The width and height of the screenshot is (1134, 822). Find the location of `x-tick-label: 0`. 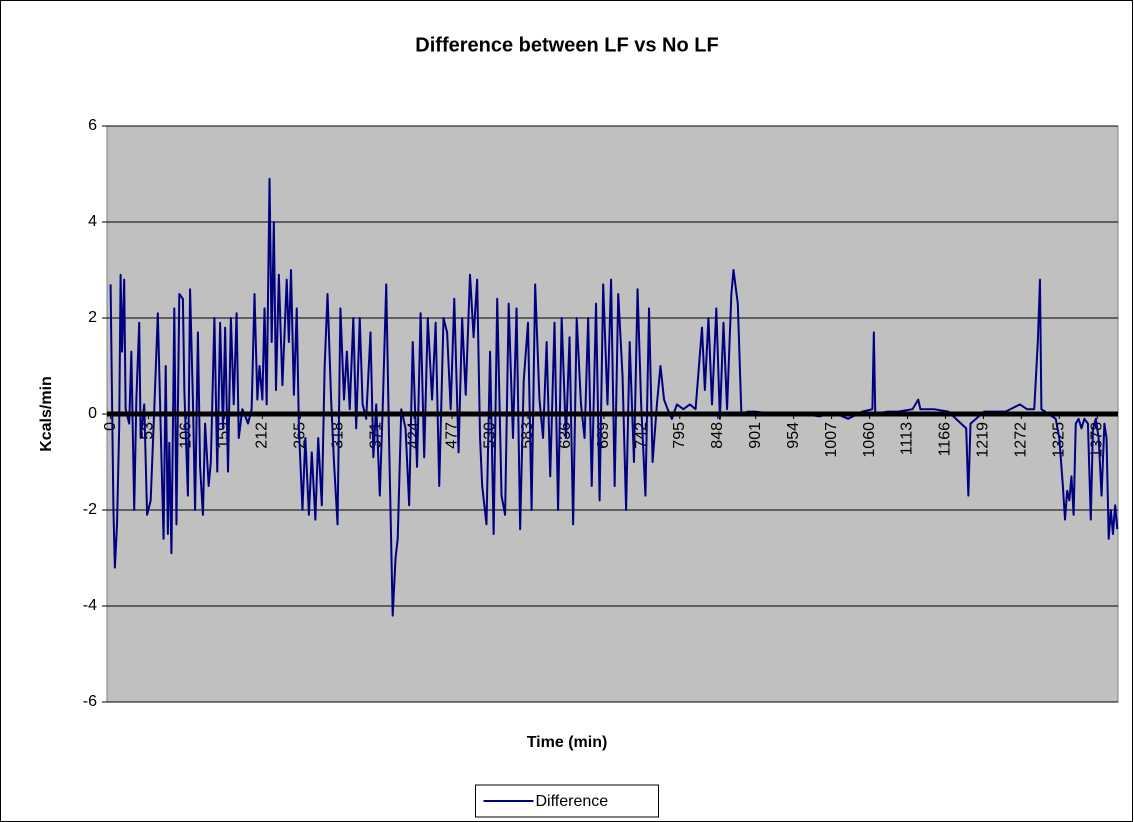

x-tick-label: 0 is located at coordinates (110, 426).